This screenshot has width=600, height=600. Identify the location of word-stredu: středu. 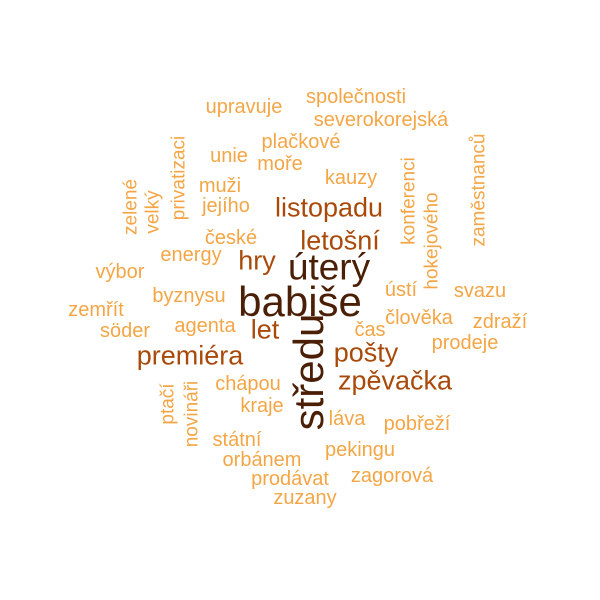
(308, 372).